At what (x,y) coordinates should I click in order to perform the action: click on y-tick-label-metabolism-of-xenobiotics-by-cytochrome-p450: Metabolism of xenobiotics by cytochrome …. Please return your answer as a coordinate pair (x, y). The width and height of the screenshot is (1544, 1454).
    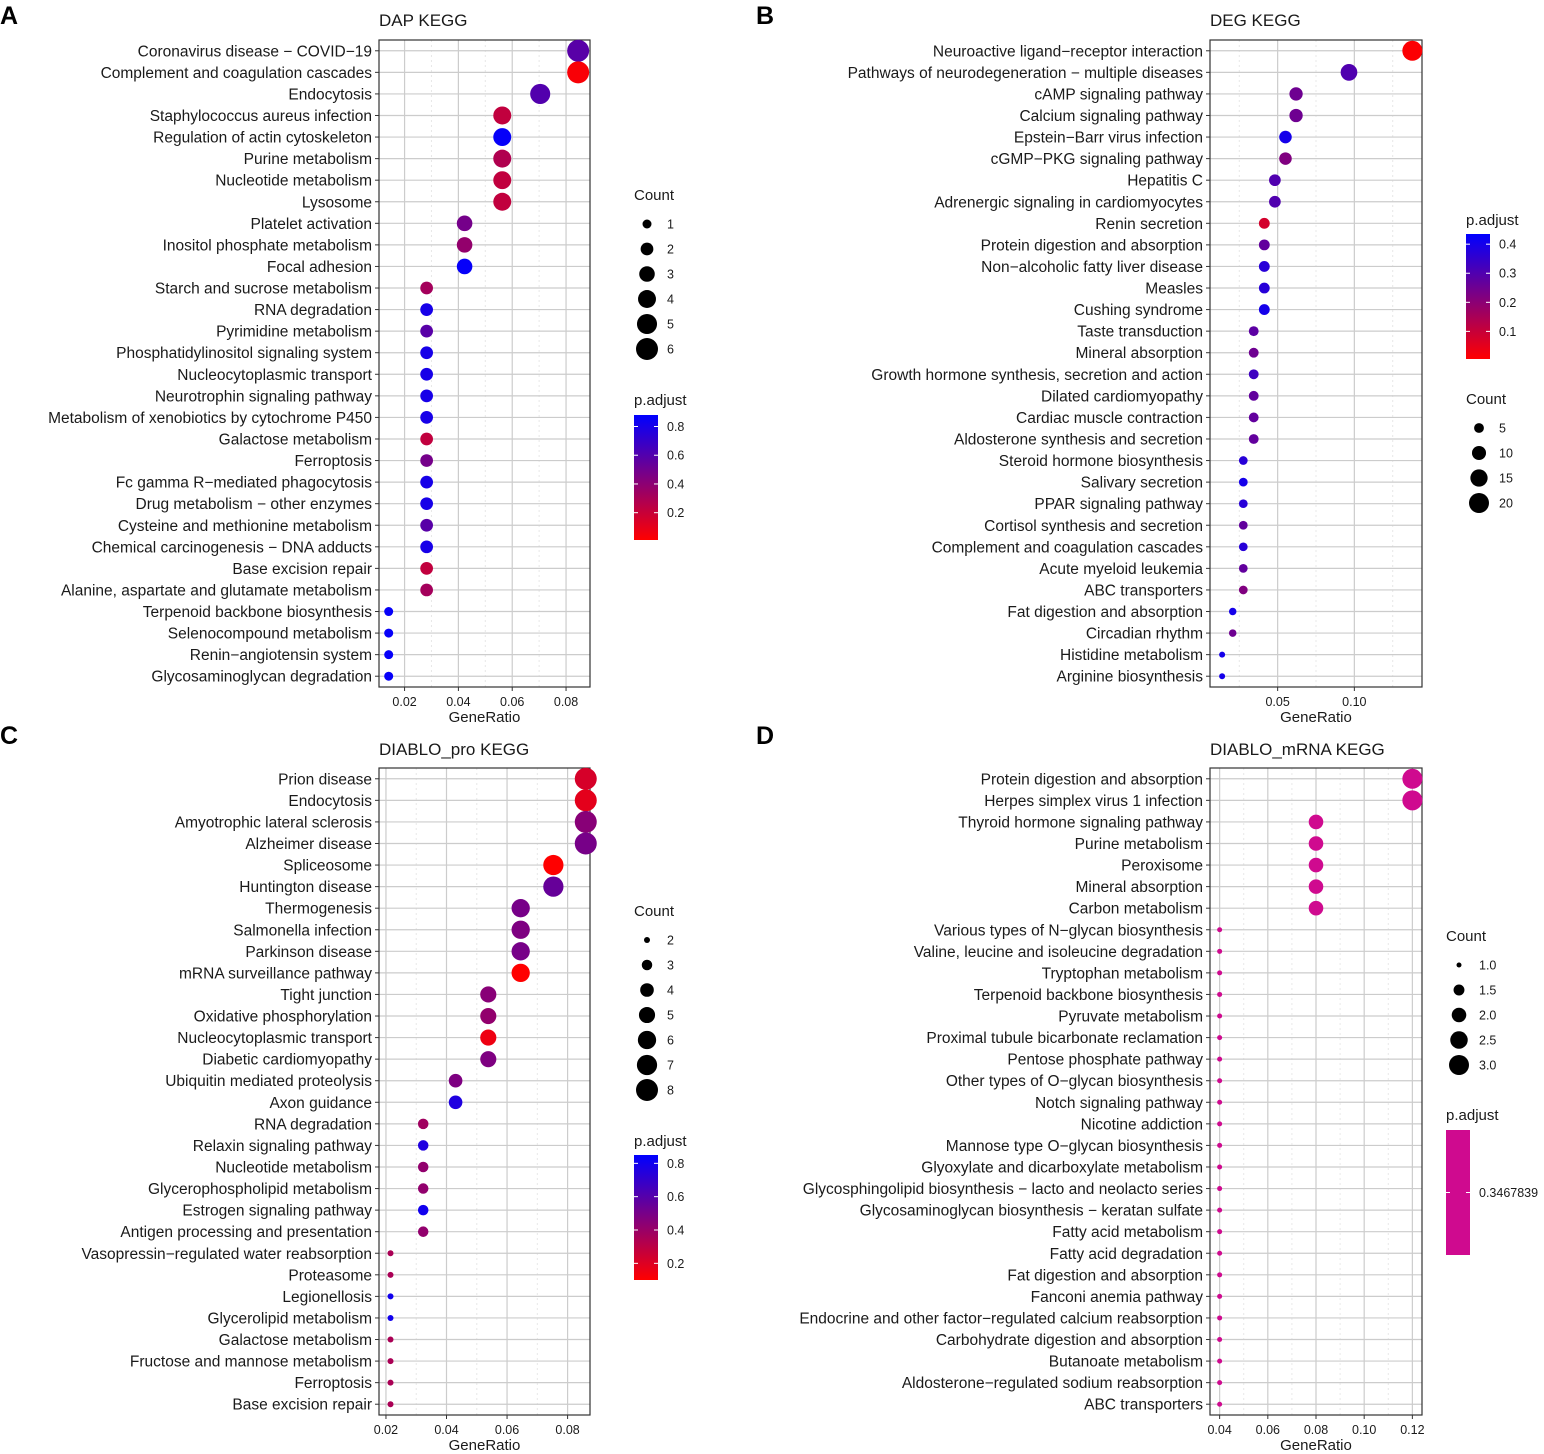
    Looking at the image, I should click on (210, 418).